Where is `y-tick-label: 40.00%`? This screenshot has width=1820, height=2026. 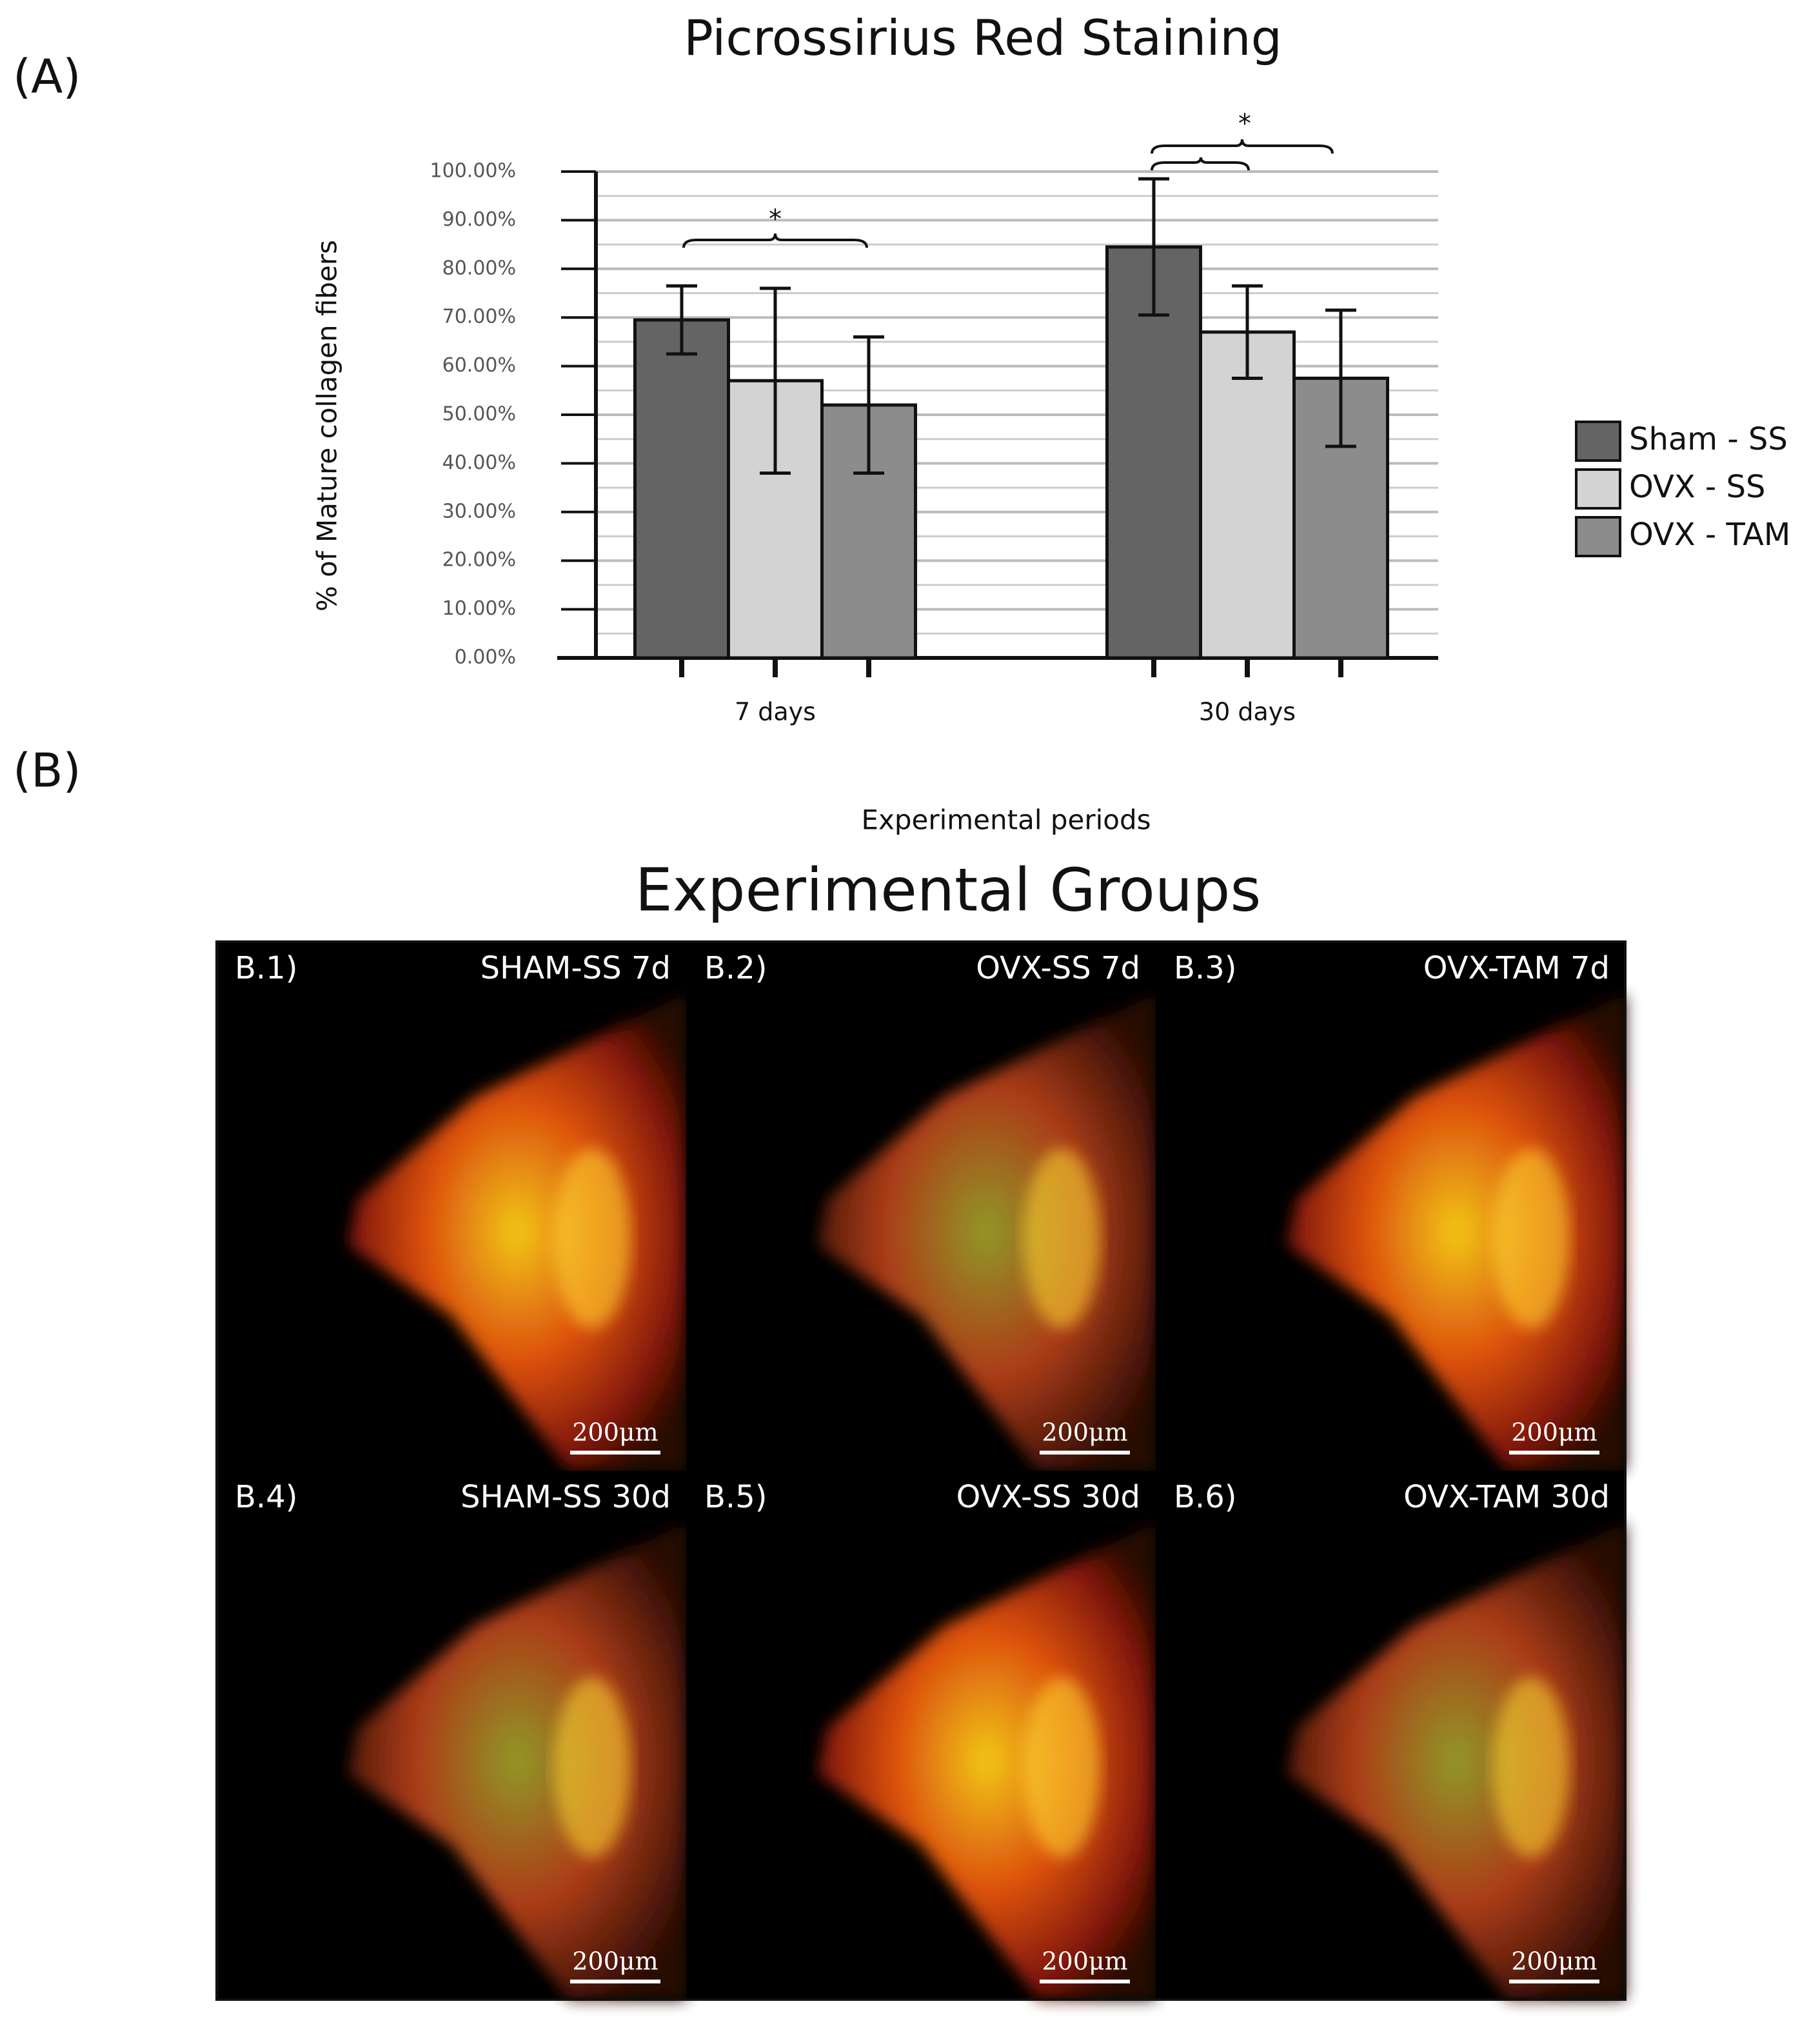 y-tick-label: 40.00% is located at coordinates (479, 463).